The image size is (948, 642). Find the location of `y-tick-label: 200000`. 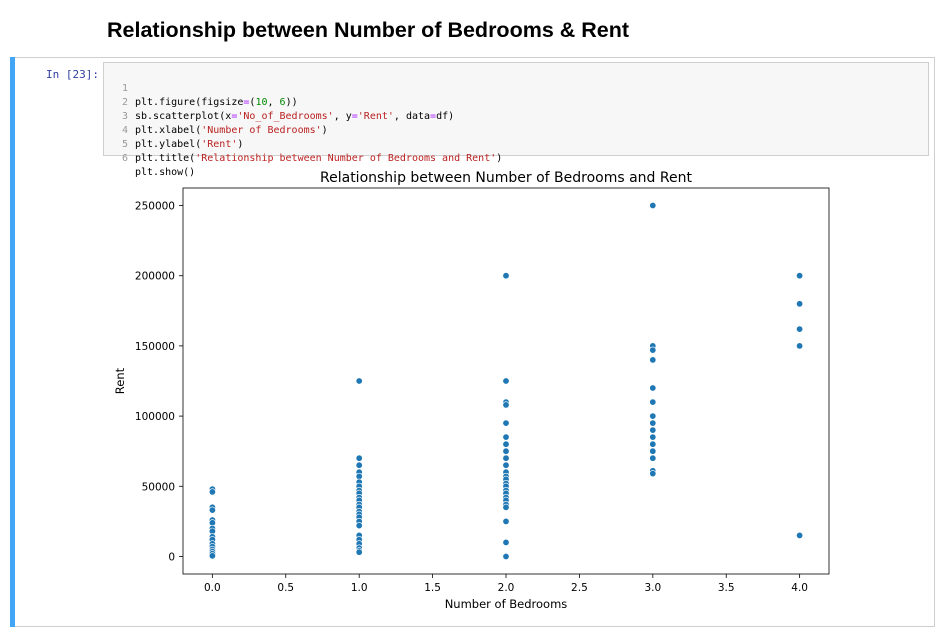

y-tick-label: 200000 is located at coordinates (155, 277).